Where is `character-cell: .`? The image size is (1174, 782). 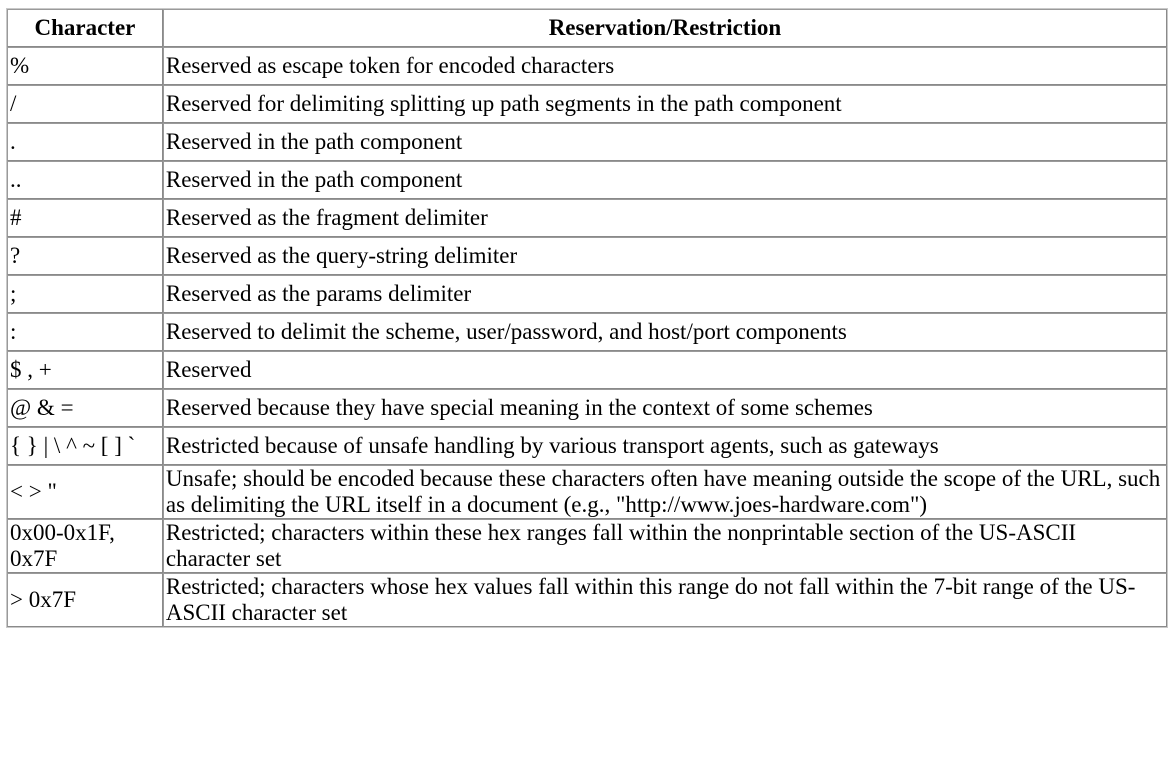
character-cell: . is located at coordinates (85, 142).